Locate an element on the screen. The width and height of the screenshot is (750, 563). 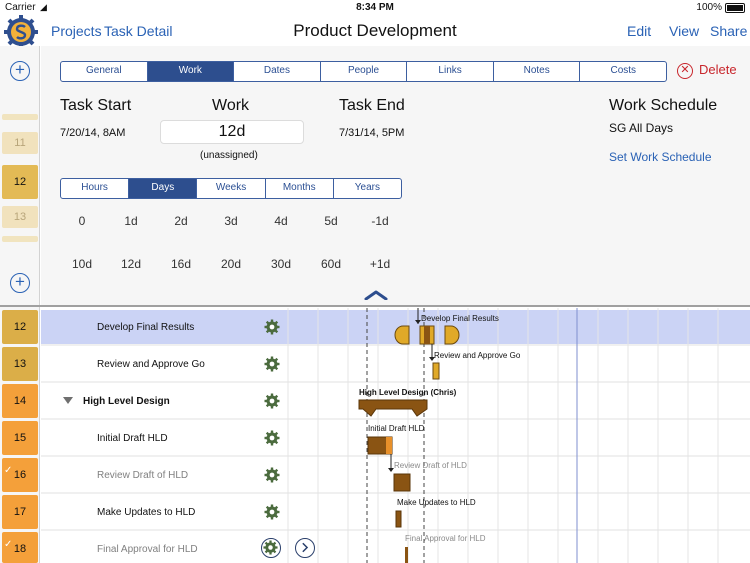
gantt-summary-bar is located at coordinates (393, 408).